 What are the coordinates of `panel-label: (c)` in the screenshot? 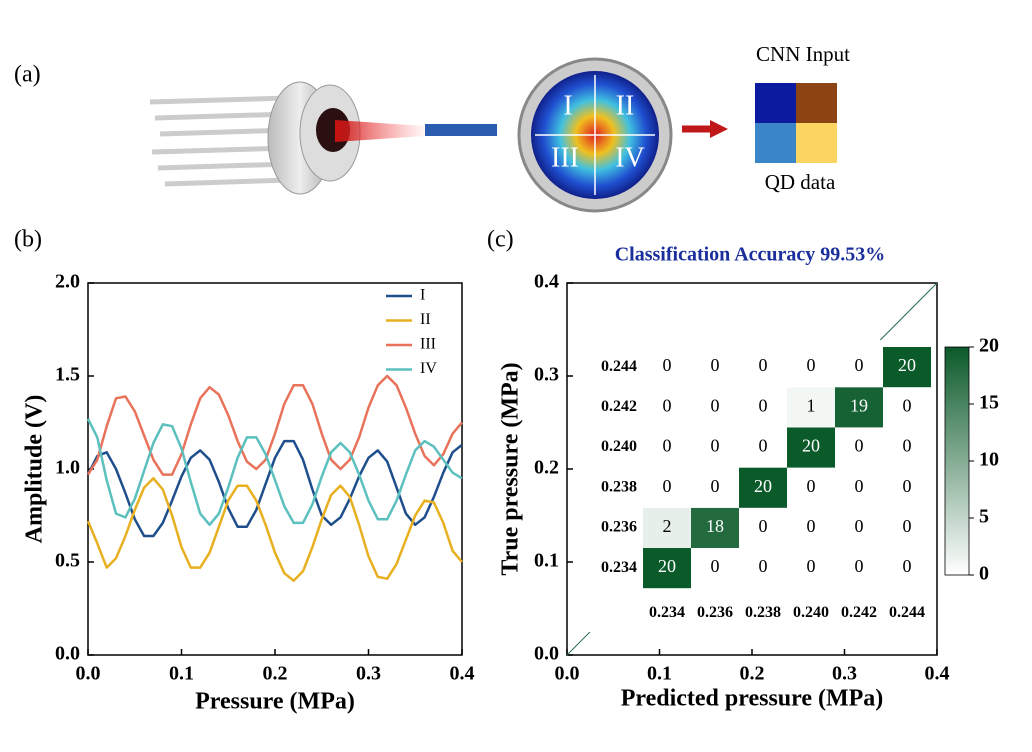 It's located at (500, 240).